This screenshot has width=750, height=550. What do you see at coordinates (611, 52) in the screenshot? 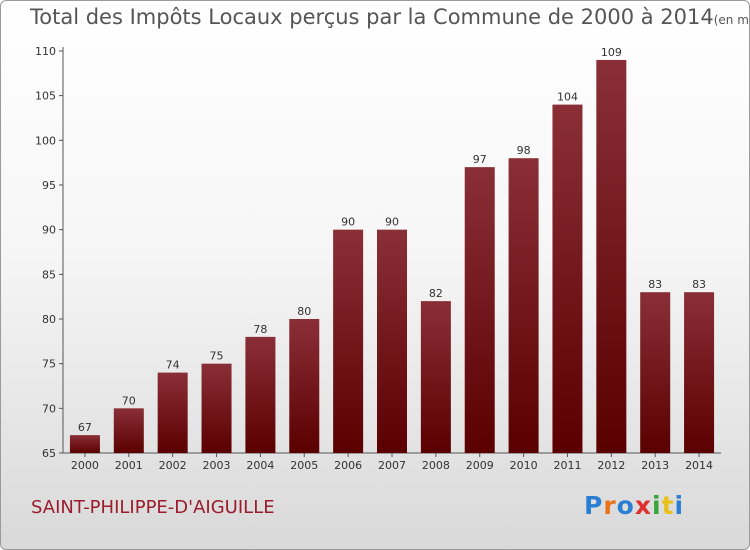
I see `data-label-2012: 109` at bounding box center [611, 52].